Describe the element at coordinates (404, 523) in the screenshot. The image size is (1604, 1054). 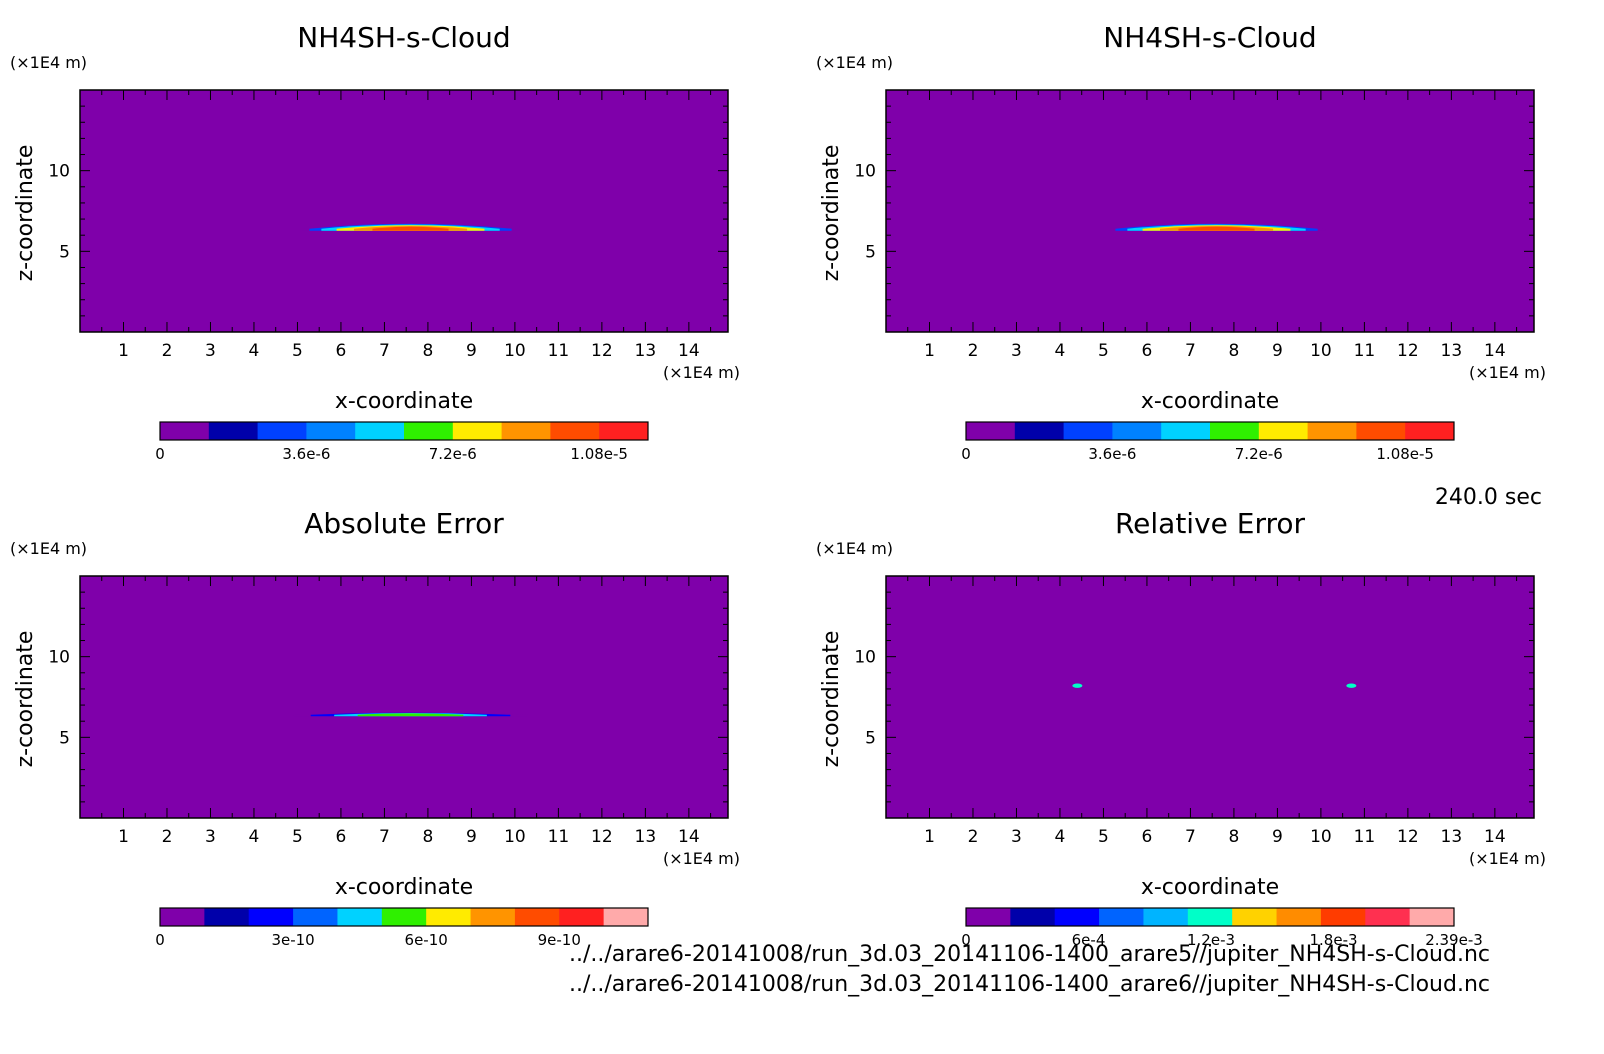
I see `chart-title: Absolute Error` at that location.